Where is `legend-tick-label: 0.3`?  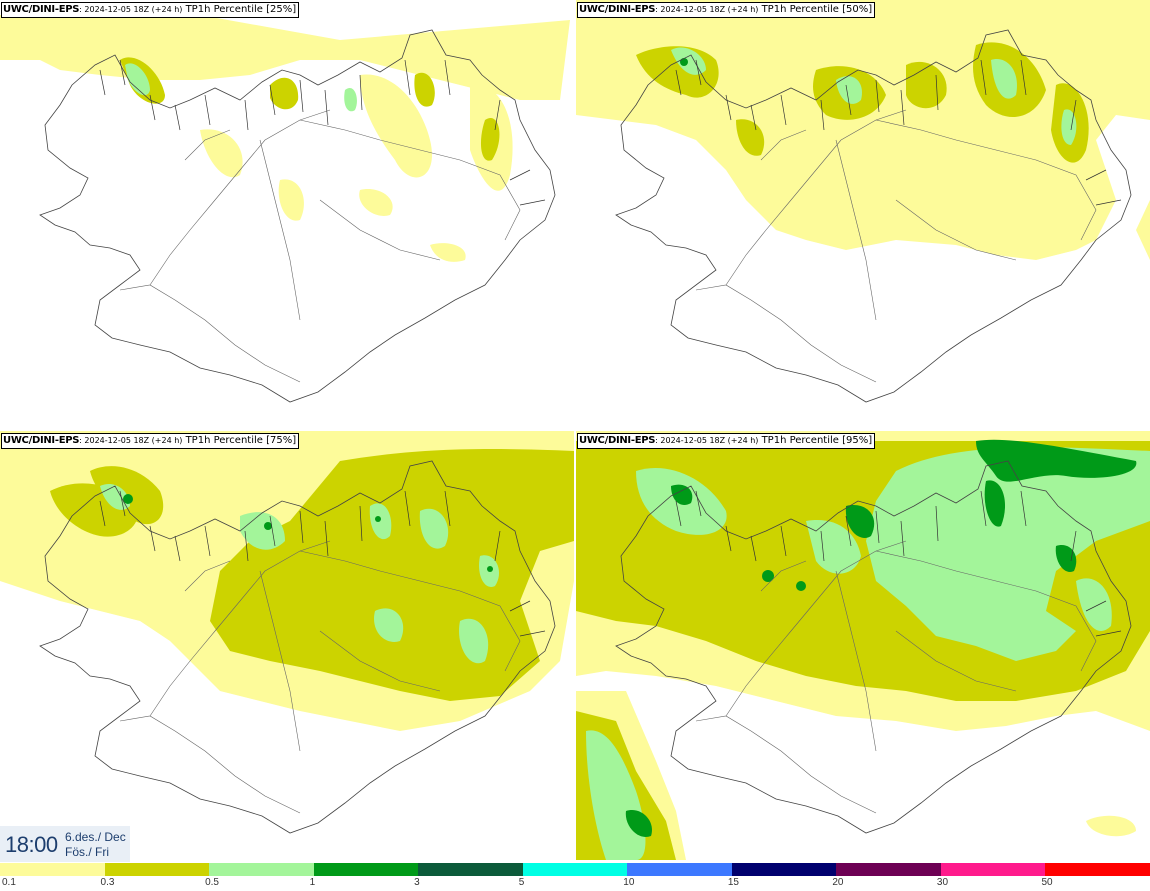 legend-tick-label: 0.3 is located at coordinates (107, 882).